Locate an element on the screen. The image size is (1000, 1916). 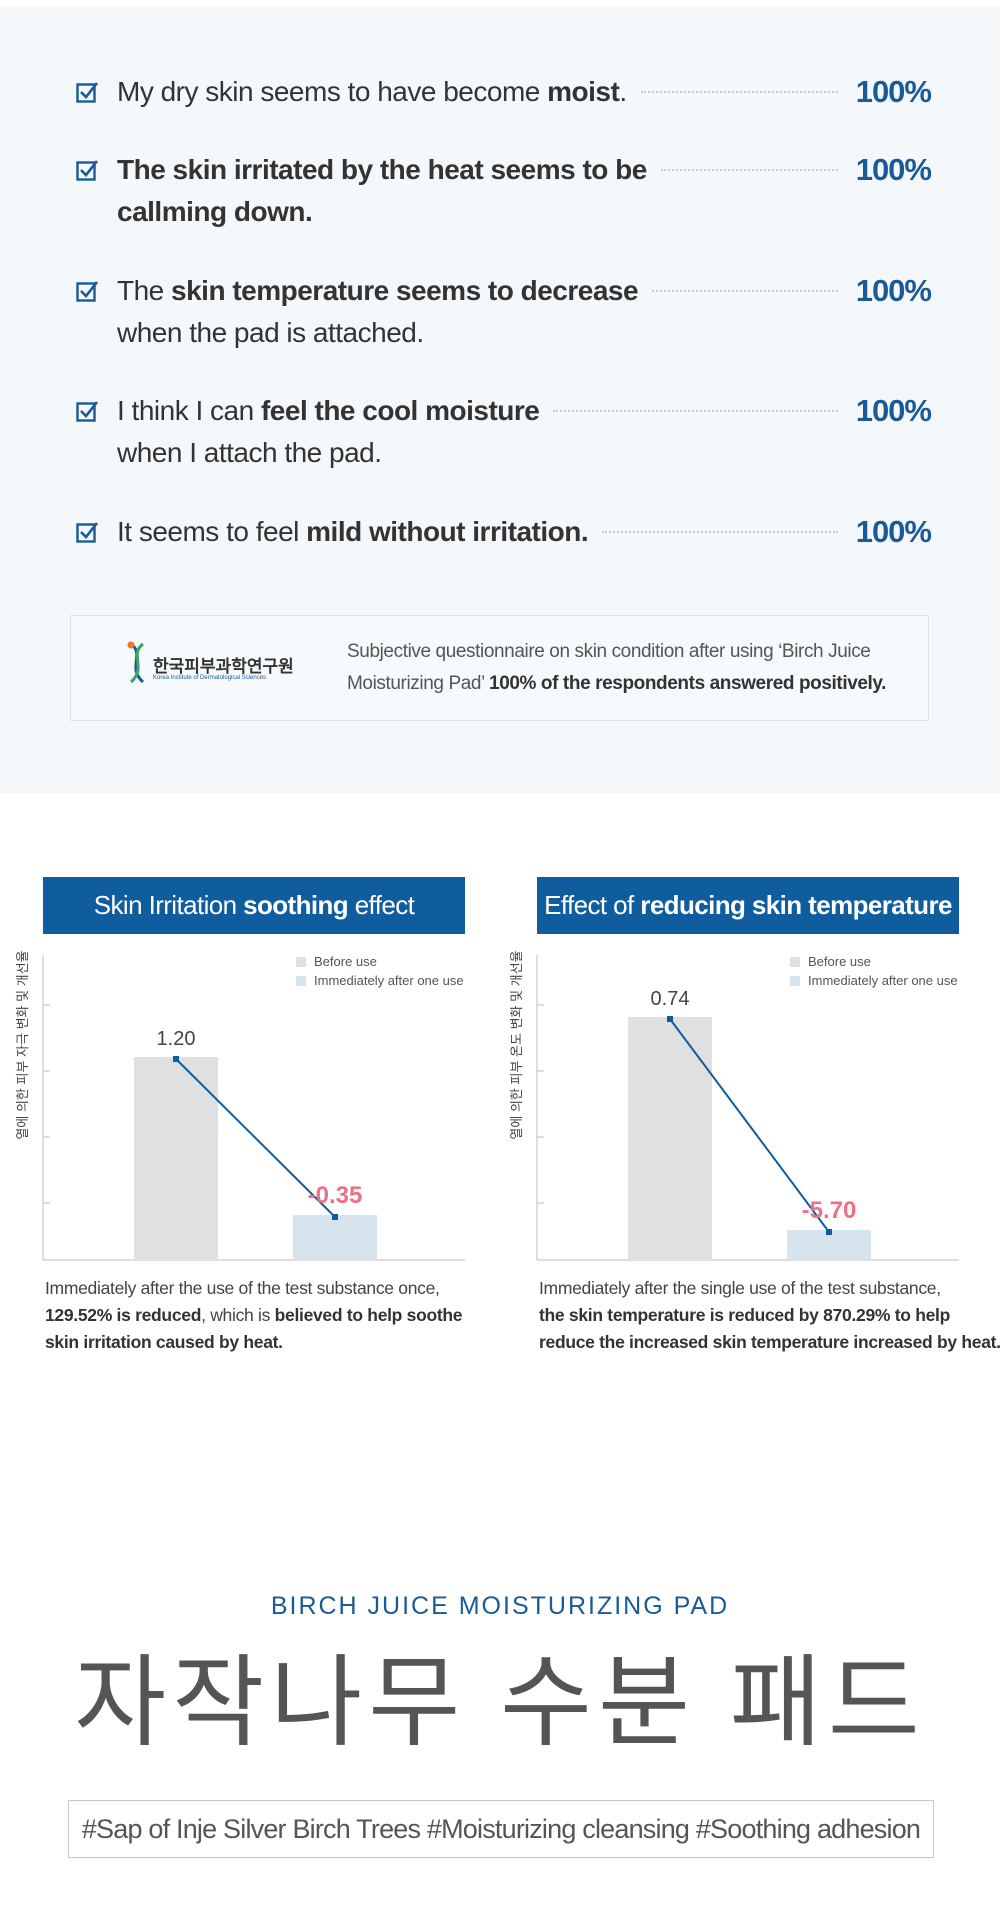
y-axis-label: 열에 의한 피부 자극 변화 및 개선율 is located at coordinates (22, 1044).